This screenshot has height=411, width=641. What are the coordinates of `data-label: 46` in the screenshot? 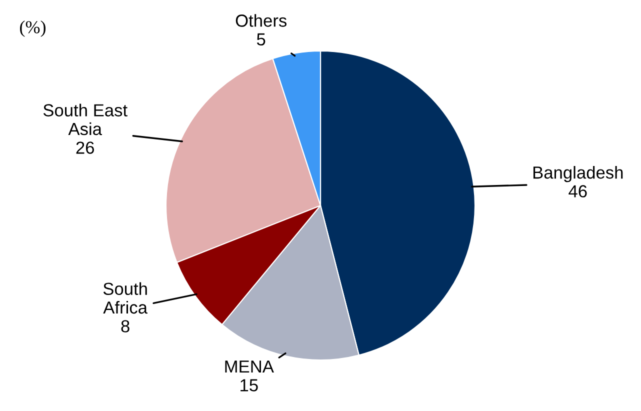 It's located at (577, 191).